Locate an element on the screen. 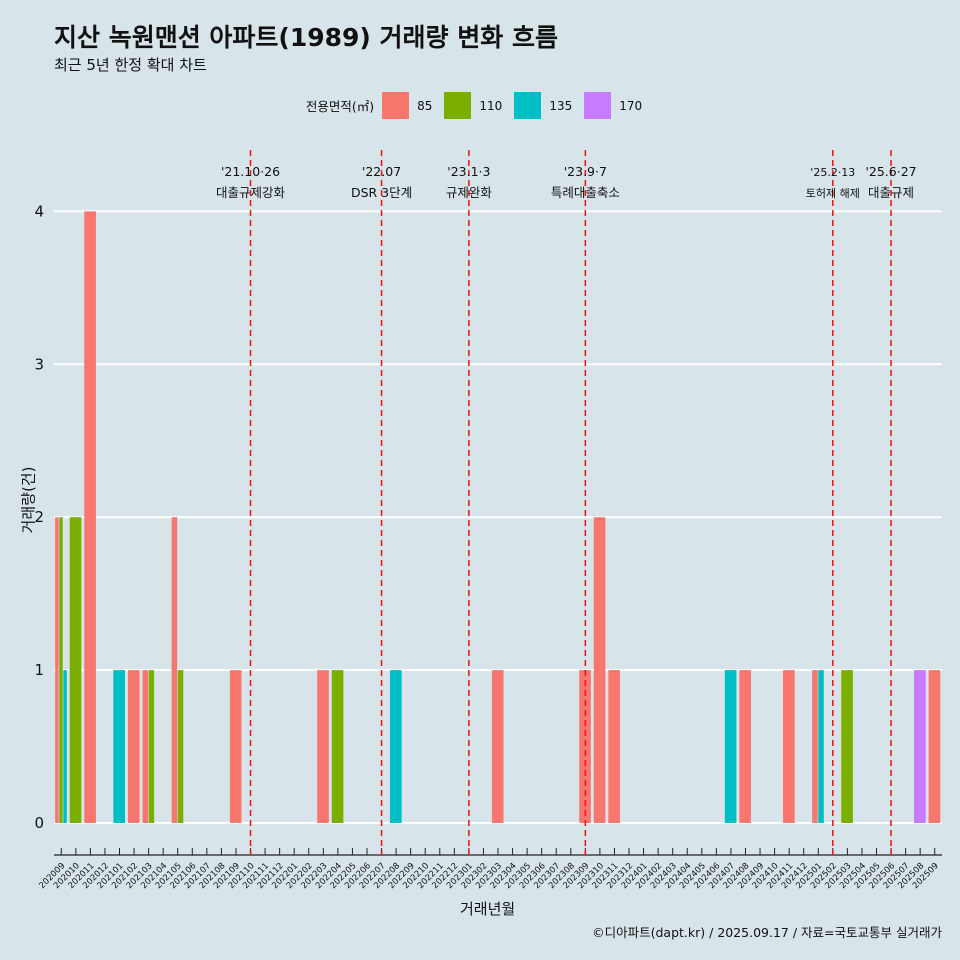  y-tick-label: 0 is located at coordinates (39, 823).